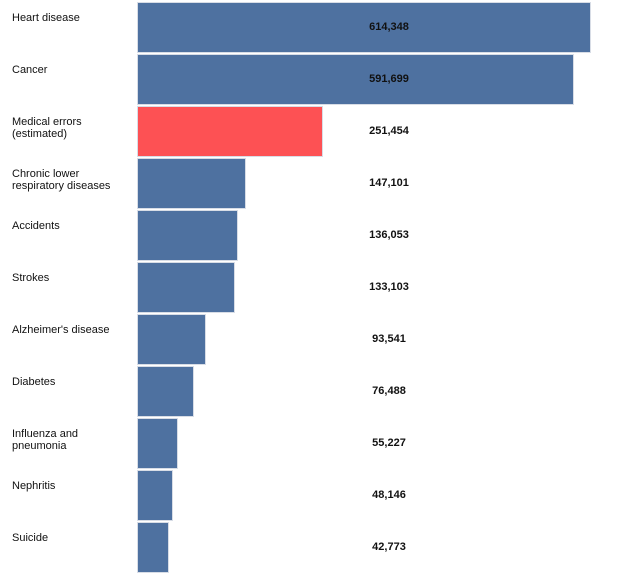 Image resolution: width=630 pixels, height=579 pixels. What do you see at coordinates (34, 382) in the screenshot?
I see `category-label: Diabetes` at bounding box center [34, 382].